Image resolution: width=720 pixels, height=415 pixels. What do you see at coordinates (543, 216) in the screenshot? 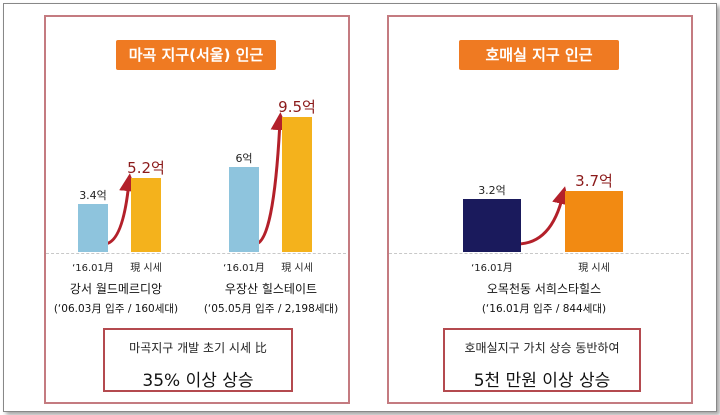
I see `chart2-group1-growth-arrow` at bounding box center [543, 216].